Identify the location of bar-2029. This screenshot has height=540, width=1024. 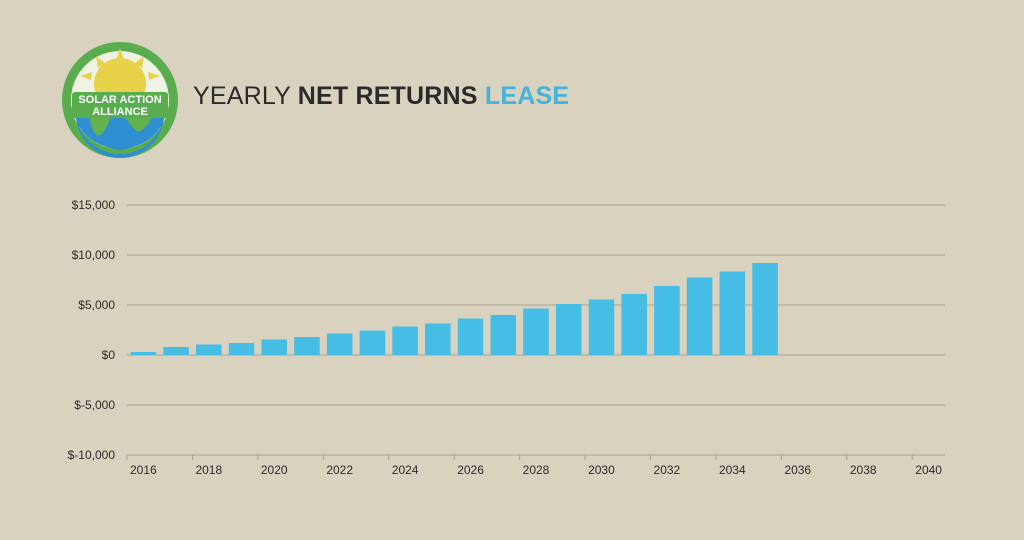
(568, 329).